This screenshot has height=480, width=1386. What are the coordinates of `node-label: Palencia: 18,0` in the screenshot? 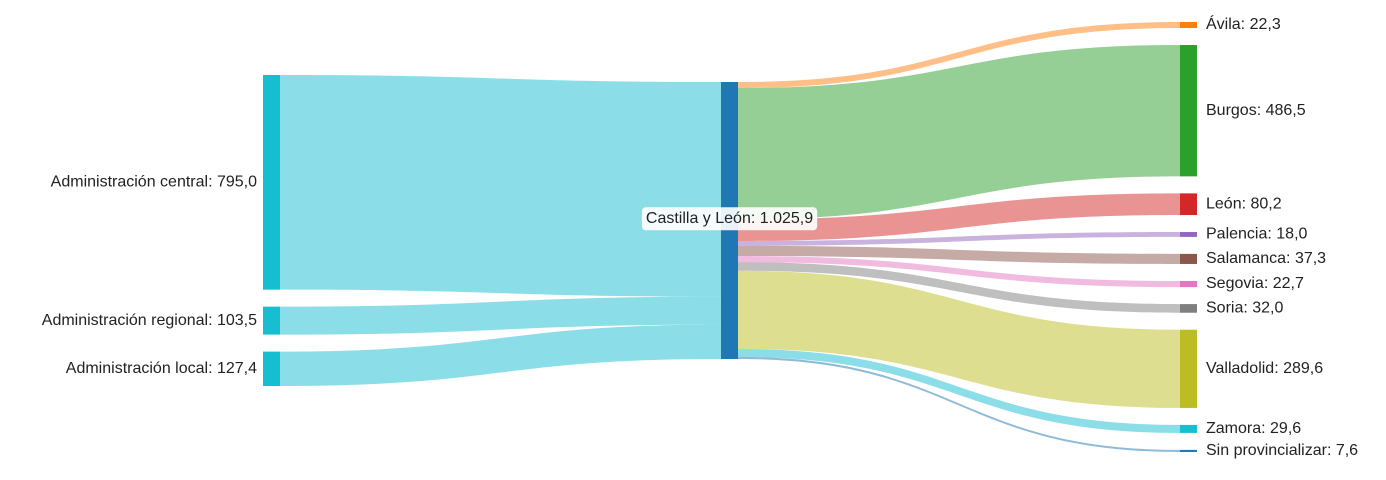 It's located at (1257, 234).